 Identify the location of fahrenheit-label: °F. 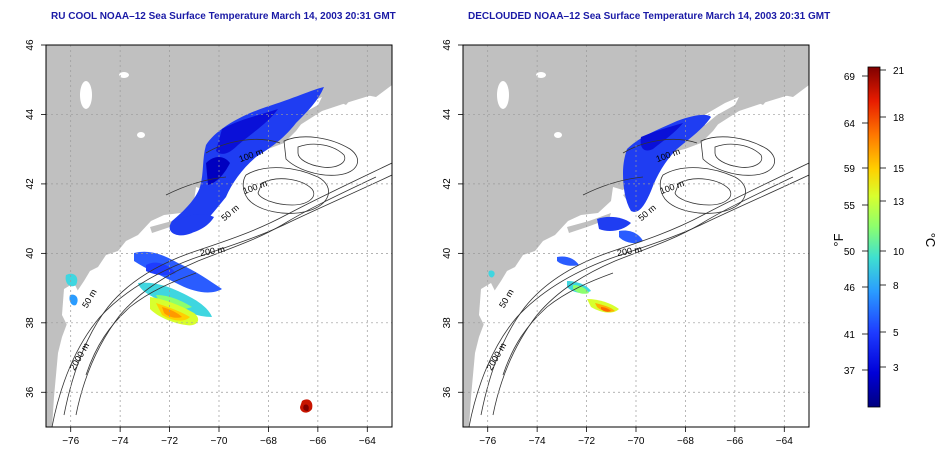
(838, 239).